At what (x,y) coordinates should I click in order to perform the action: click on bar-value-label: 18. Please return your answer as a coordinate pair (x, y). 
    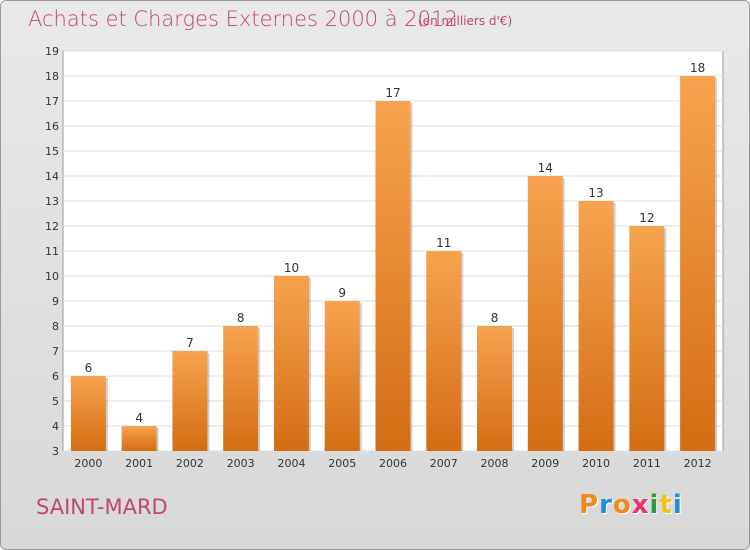
    Looking at the image, I should click on (697, 68).